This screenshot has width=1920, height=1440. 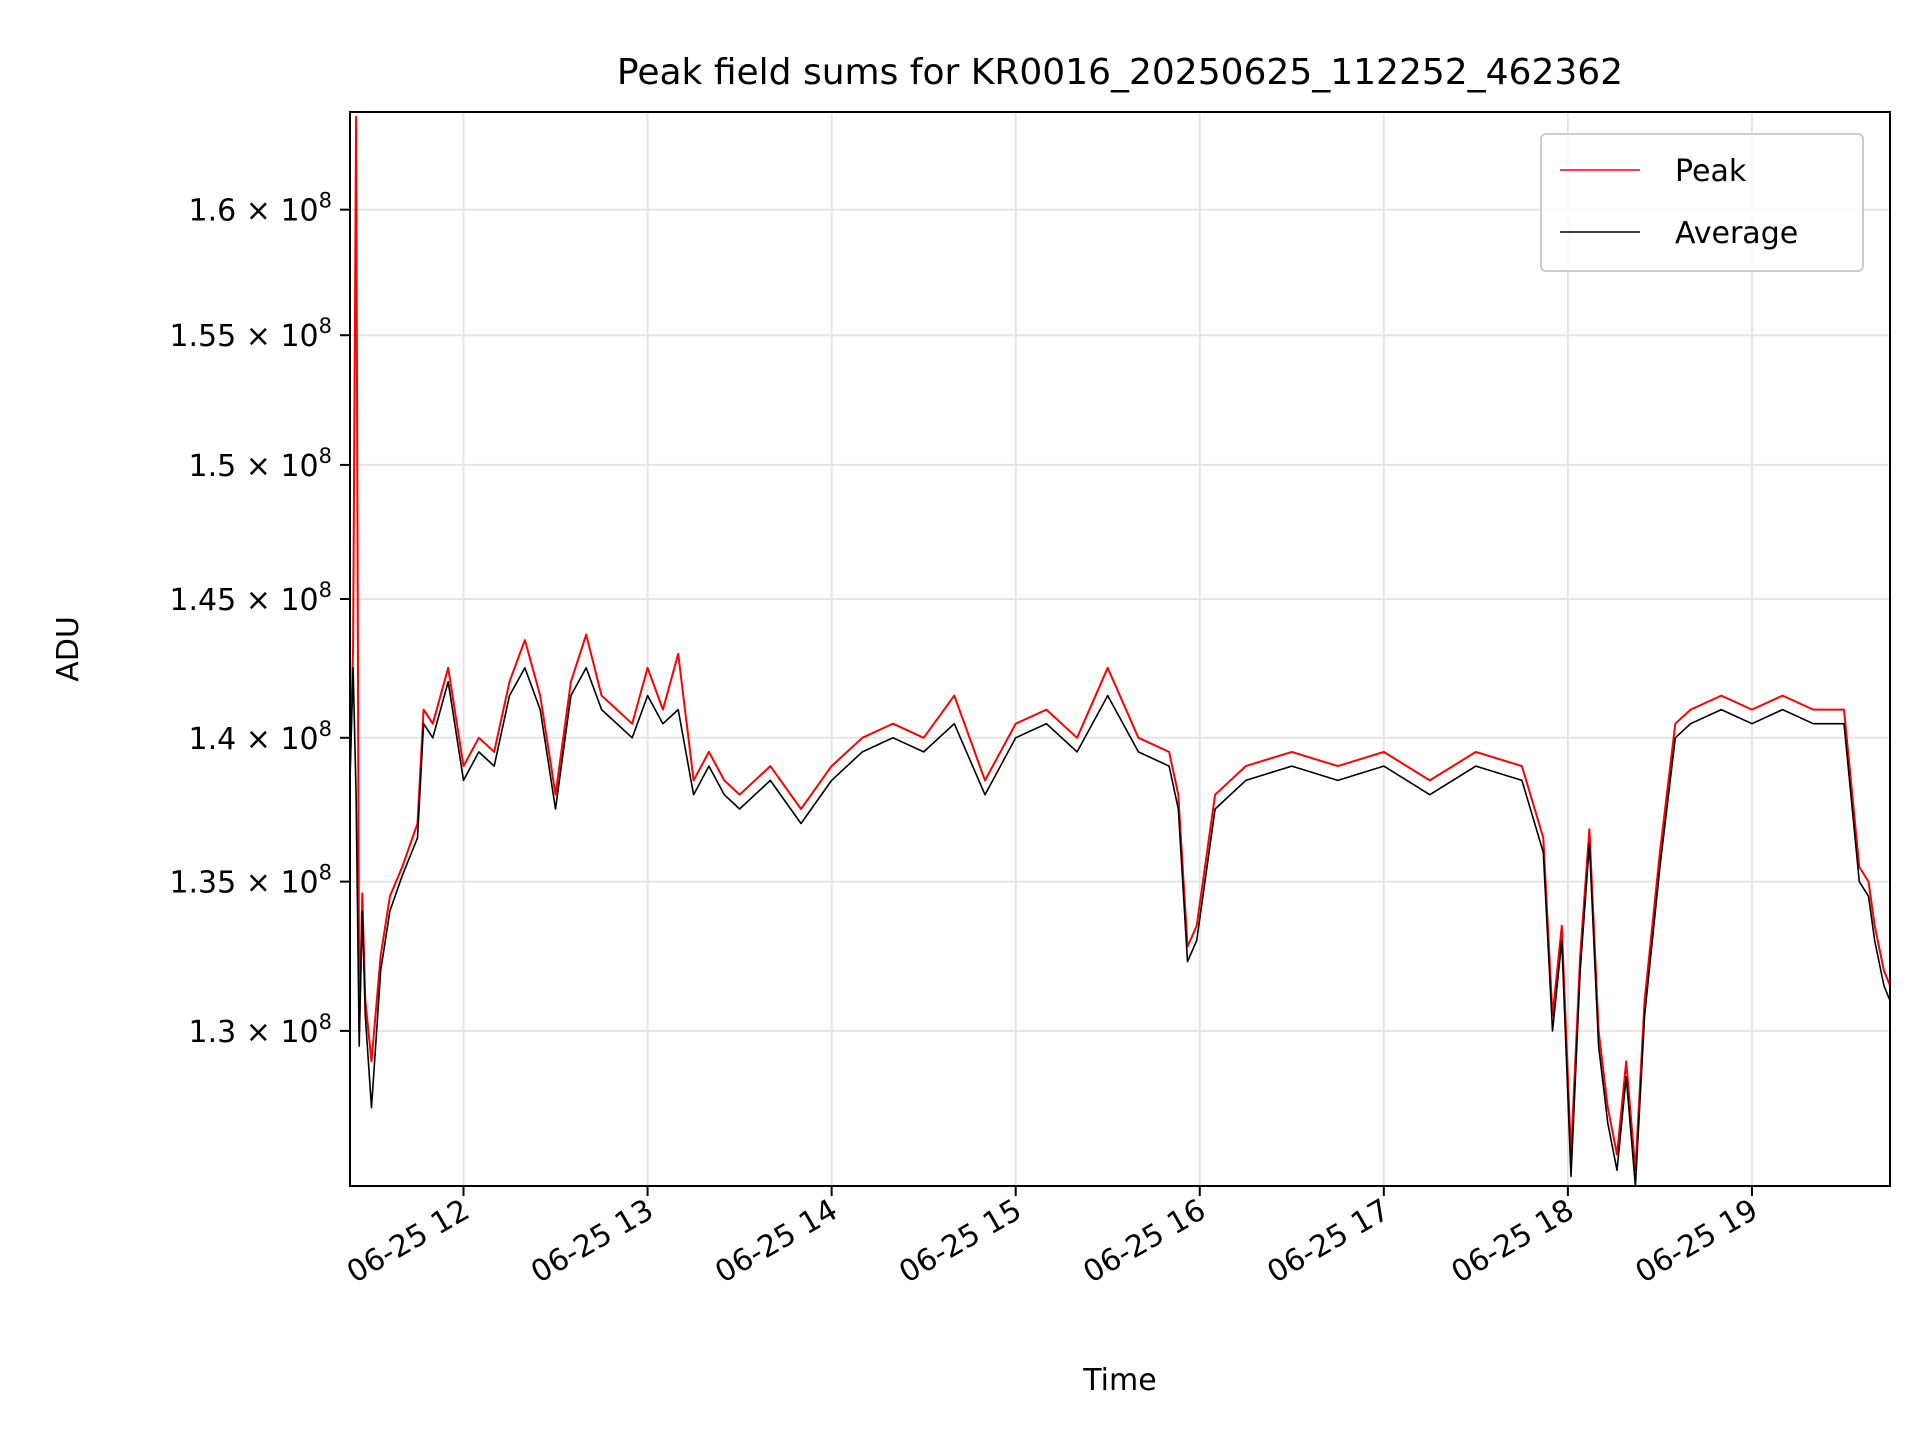 I want to click on y-tick-label: 1.4 × 108, so click(x=260, y=737).